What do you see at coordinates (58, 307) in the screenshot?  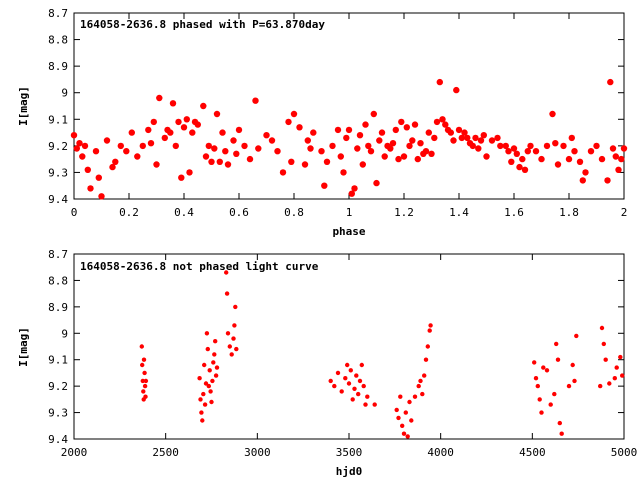 I see `y-tick-label: 8.9` at bounding box center [58, 307].